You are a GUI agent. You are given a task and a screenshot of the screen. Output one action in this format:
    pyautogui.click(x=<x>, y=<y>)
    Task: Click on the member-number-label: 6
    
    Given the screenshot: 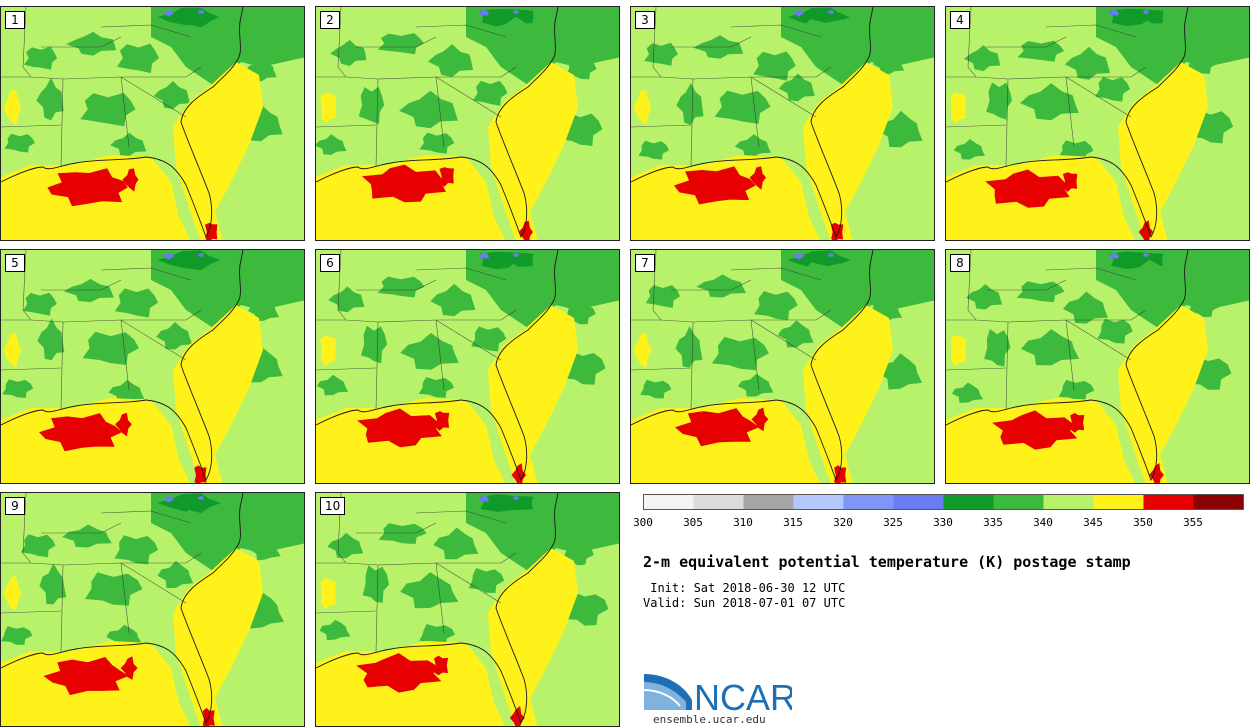 What is the action you would take?
    pyautogui.click(x=330, y=263)
    